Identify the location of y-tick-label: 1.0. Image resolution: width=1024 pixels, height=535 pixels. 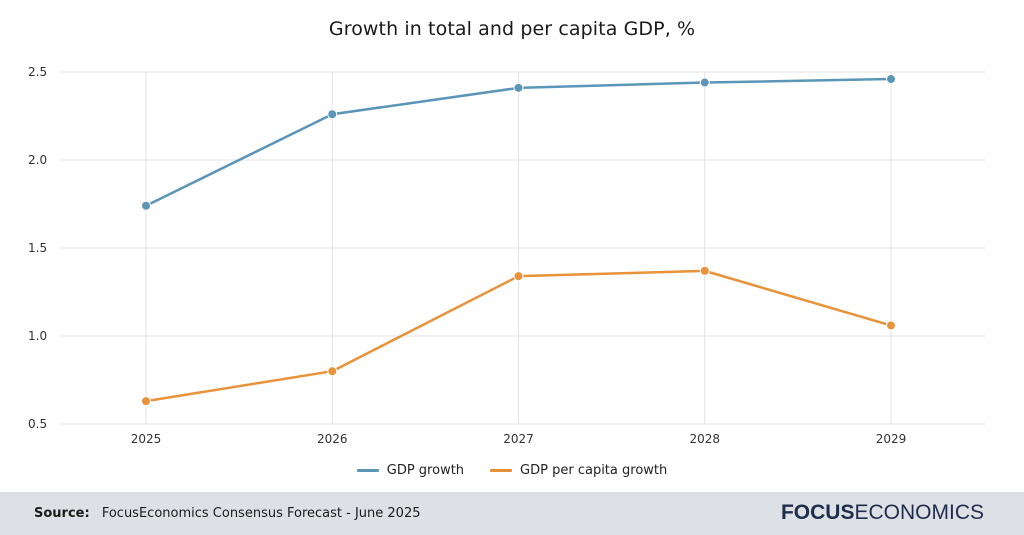
(37, 336).